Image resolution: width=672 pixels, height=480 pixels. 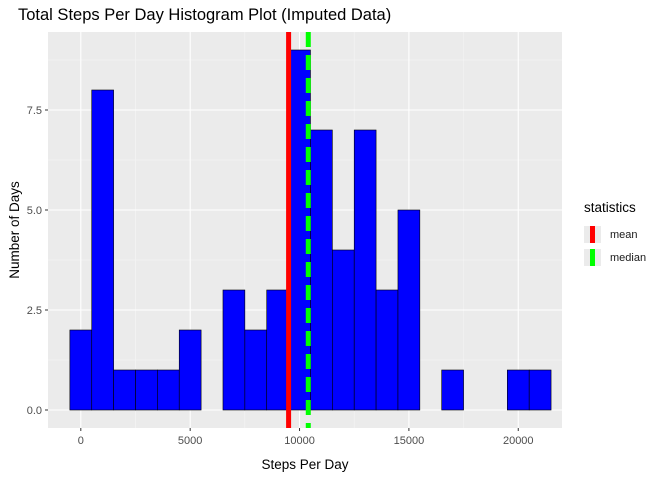 What do you see at coordinates (14, 230) in the screenshot?
I see `y-axis-title: Number of Days` at bounding box center [14, 230].